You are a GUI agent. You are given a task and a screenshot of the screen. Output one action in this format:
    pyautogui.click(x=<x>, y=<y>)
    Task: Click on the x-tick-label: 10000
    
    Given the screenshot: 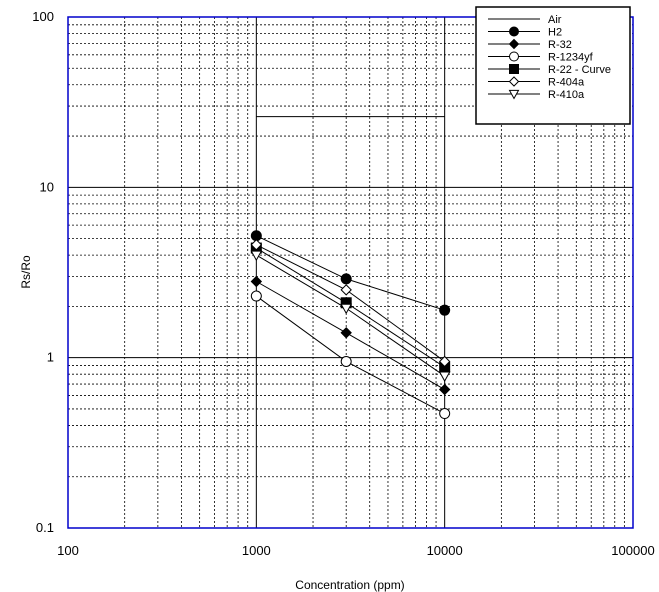 What is the action you would take?
    pyautogui.click(x=445, y=550)
    